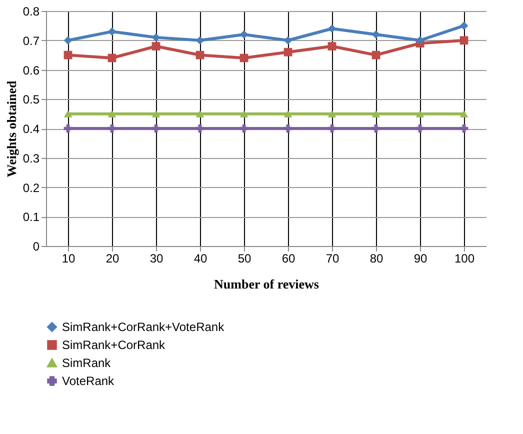 The image size is (523, 434). Describe the element at coordinates (11, 129) in the screenshot. I see `y-axis-title: Weights obtained` at that location.